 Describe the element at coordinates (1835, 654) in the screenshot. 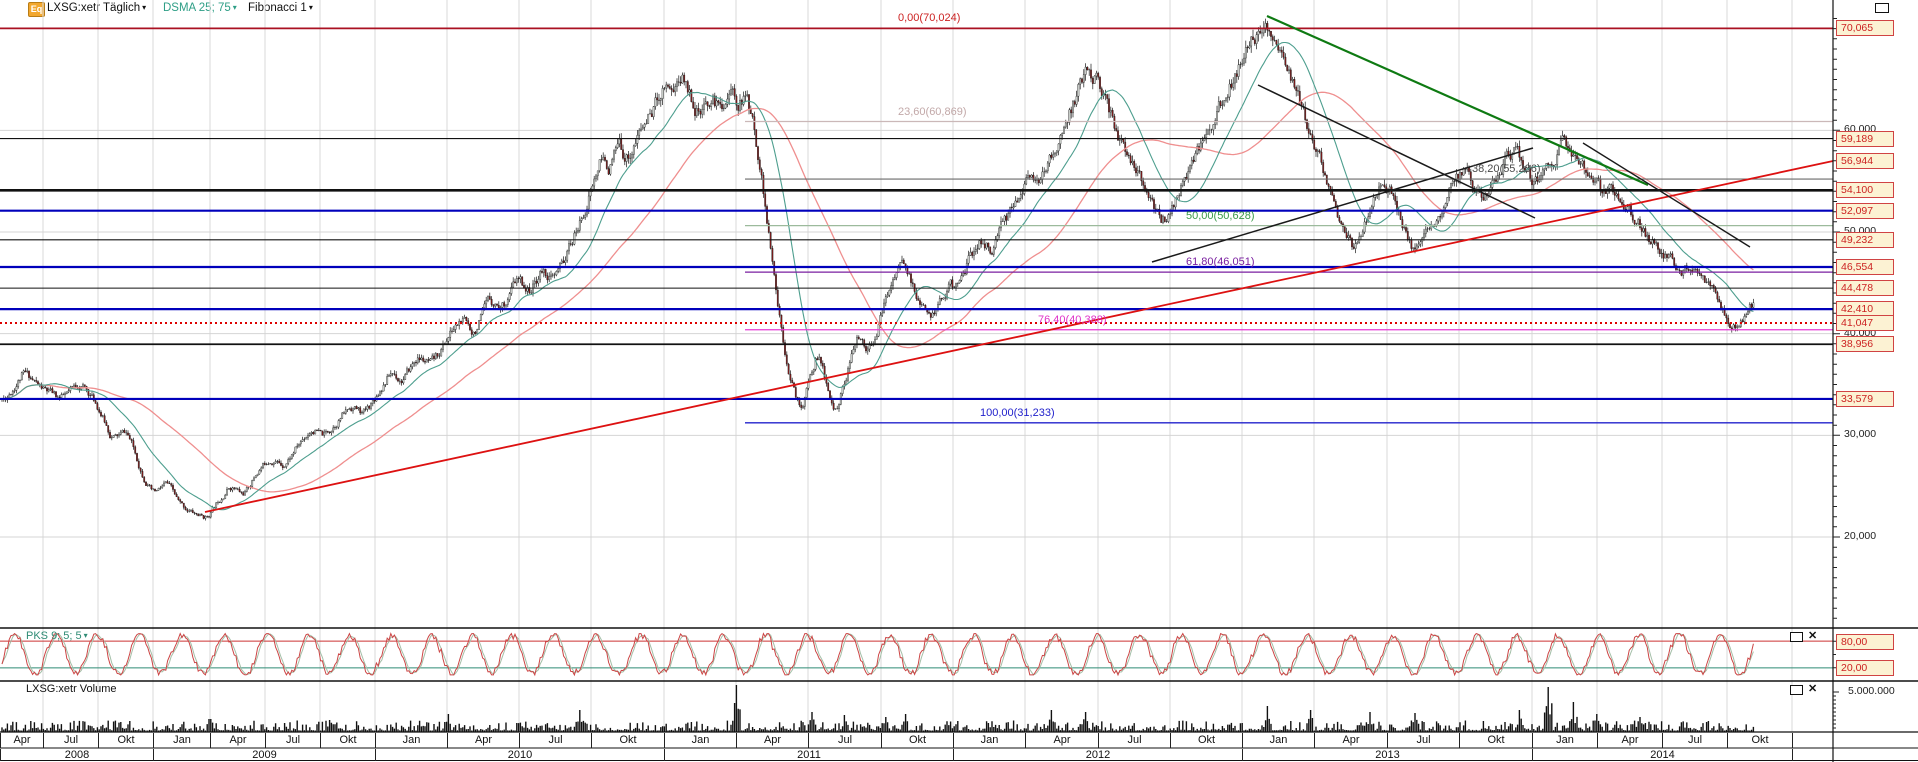

I see `oscillator-axis-ticks` at that location.